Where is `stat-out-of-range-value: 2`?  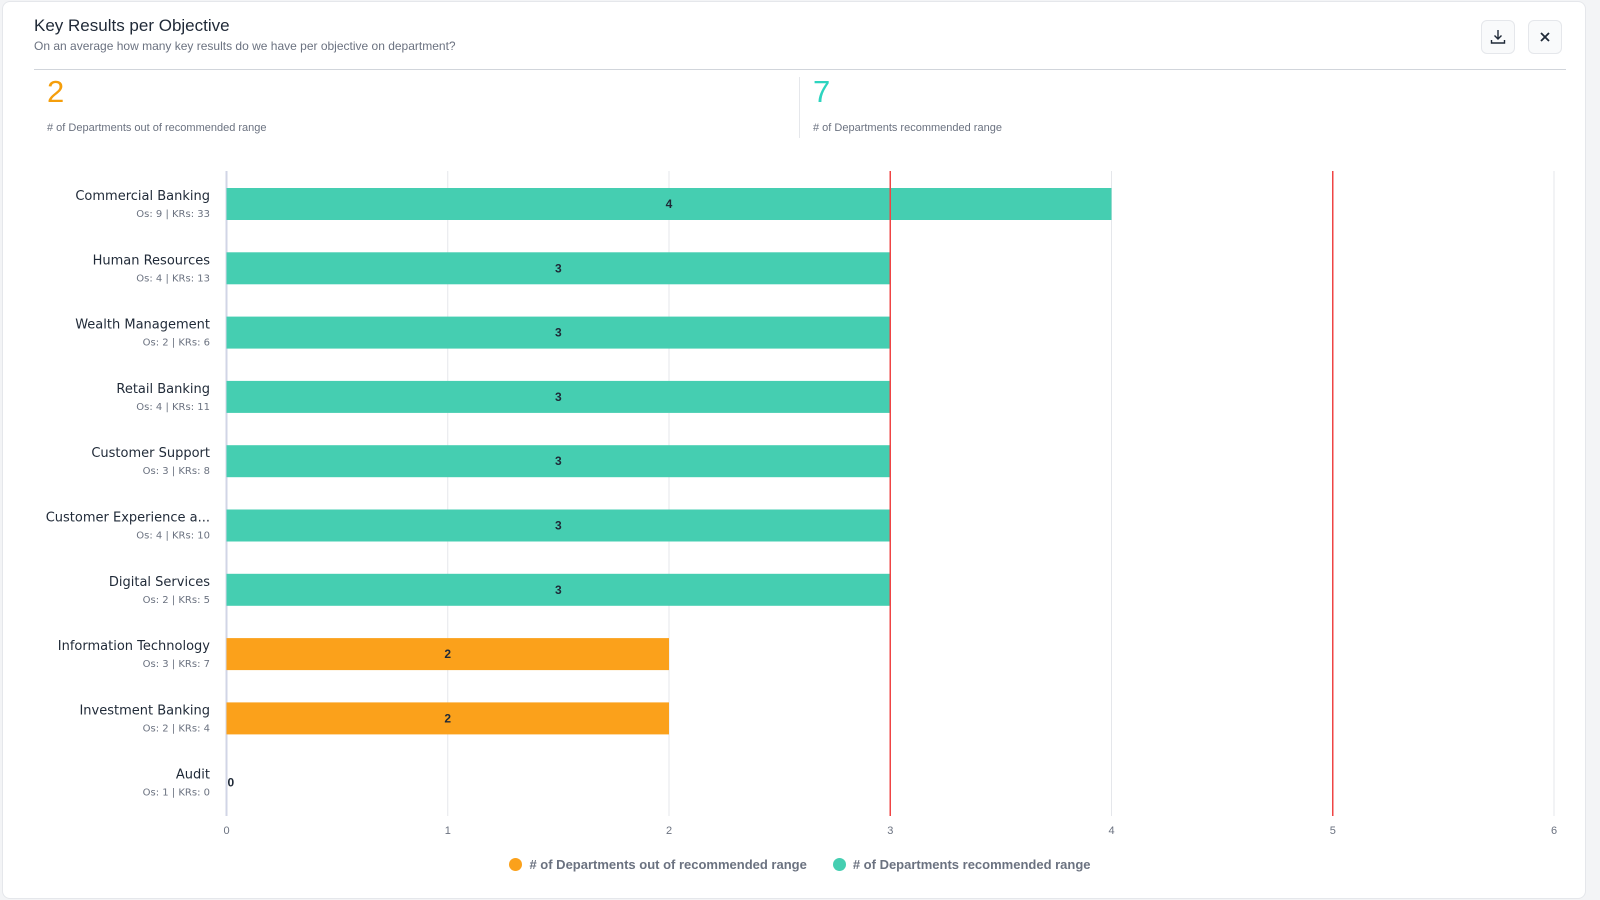
stat-out-of-range-value: 2 is located at coordinates (56, 91).